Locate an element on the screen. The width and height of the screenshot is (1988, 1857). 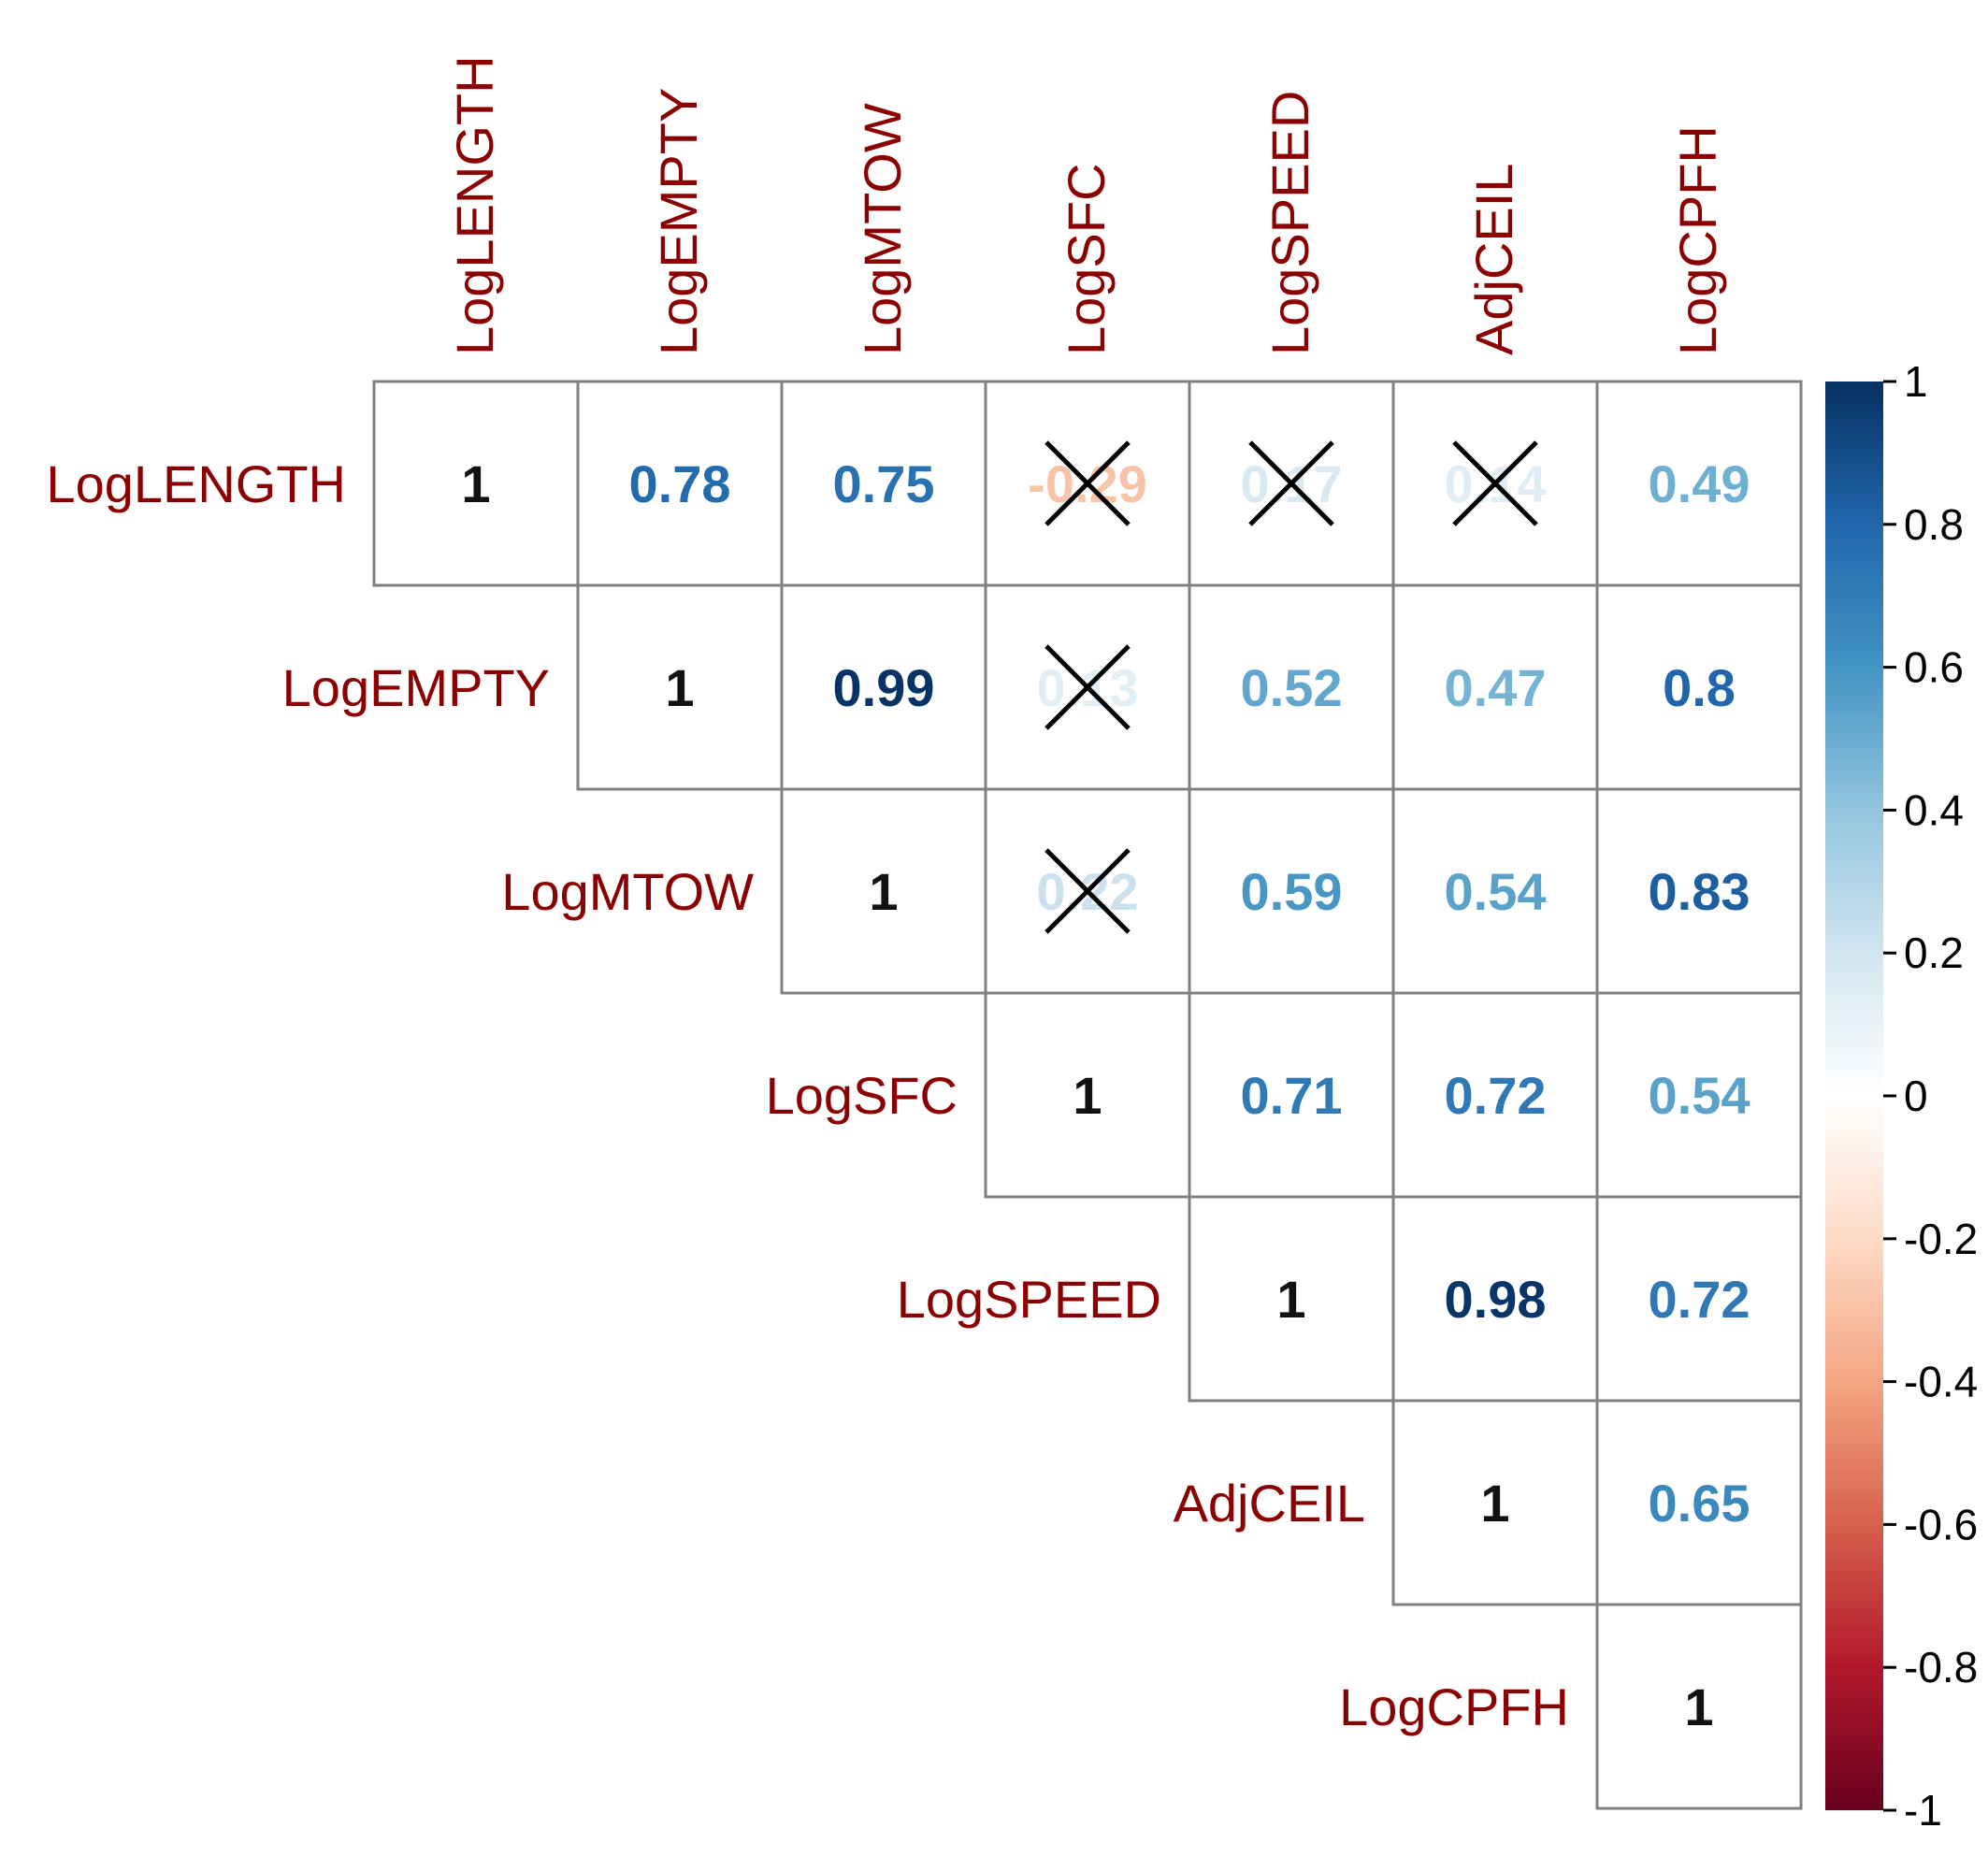
colorbar-tick-label: -0.8 is located at coordinates (1941, 1667).